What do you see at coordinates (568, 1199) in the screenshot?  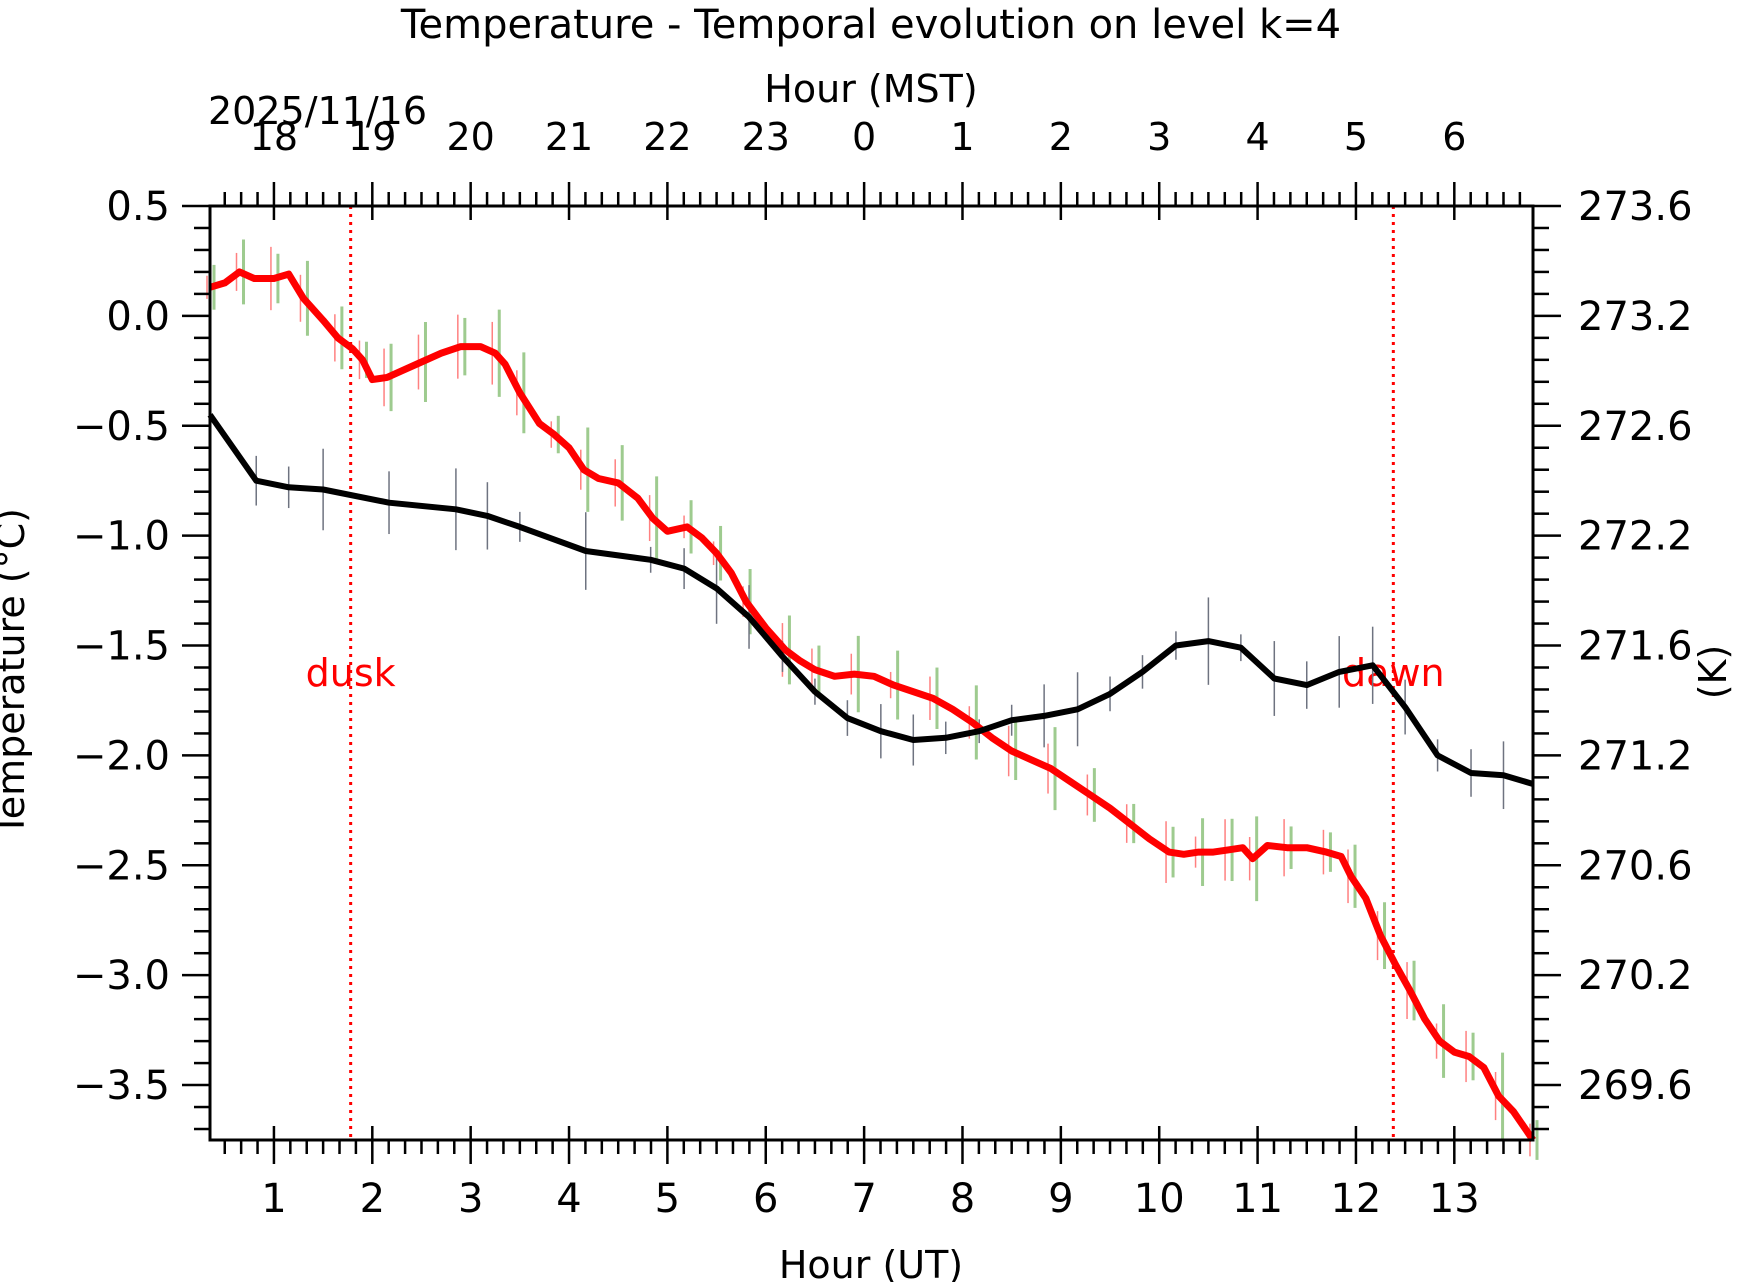 I see `x-tick-label: 4` at bounding box center [568, 1199].